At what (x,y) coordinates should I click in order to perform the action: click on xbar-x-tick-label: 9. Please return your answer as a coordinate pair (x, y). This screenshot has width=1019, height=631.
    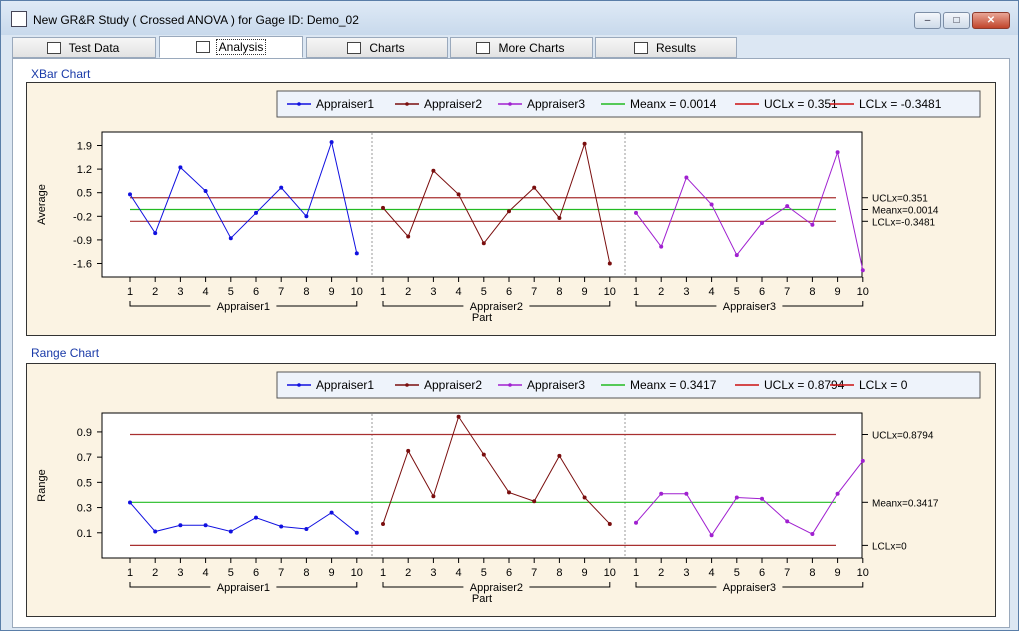
    Looking at the image, I should click on (585, 292).